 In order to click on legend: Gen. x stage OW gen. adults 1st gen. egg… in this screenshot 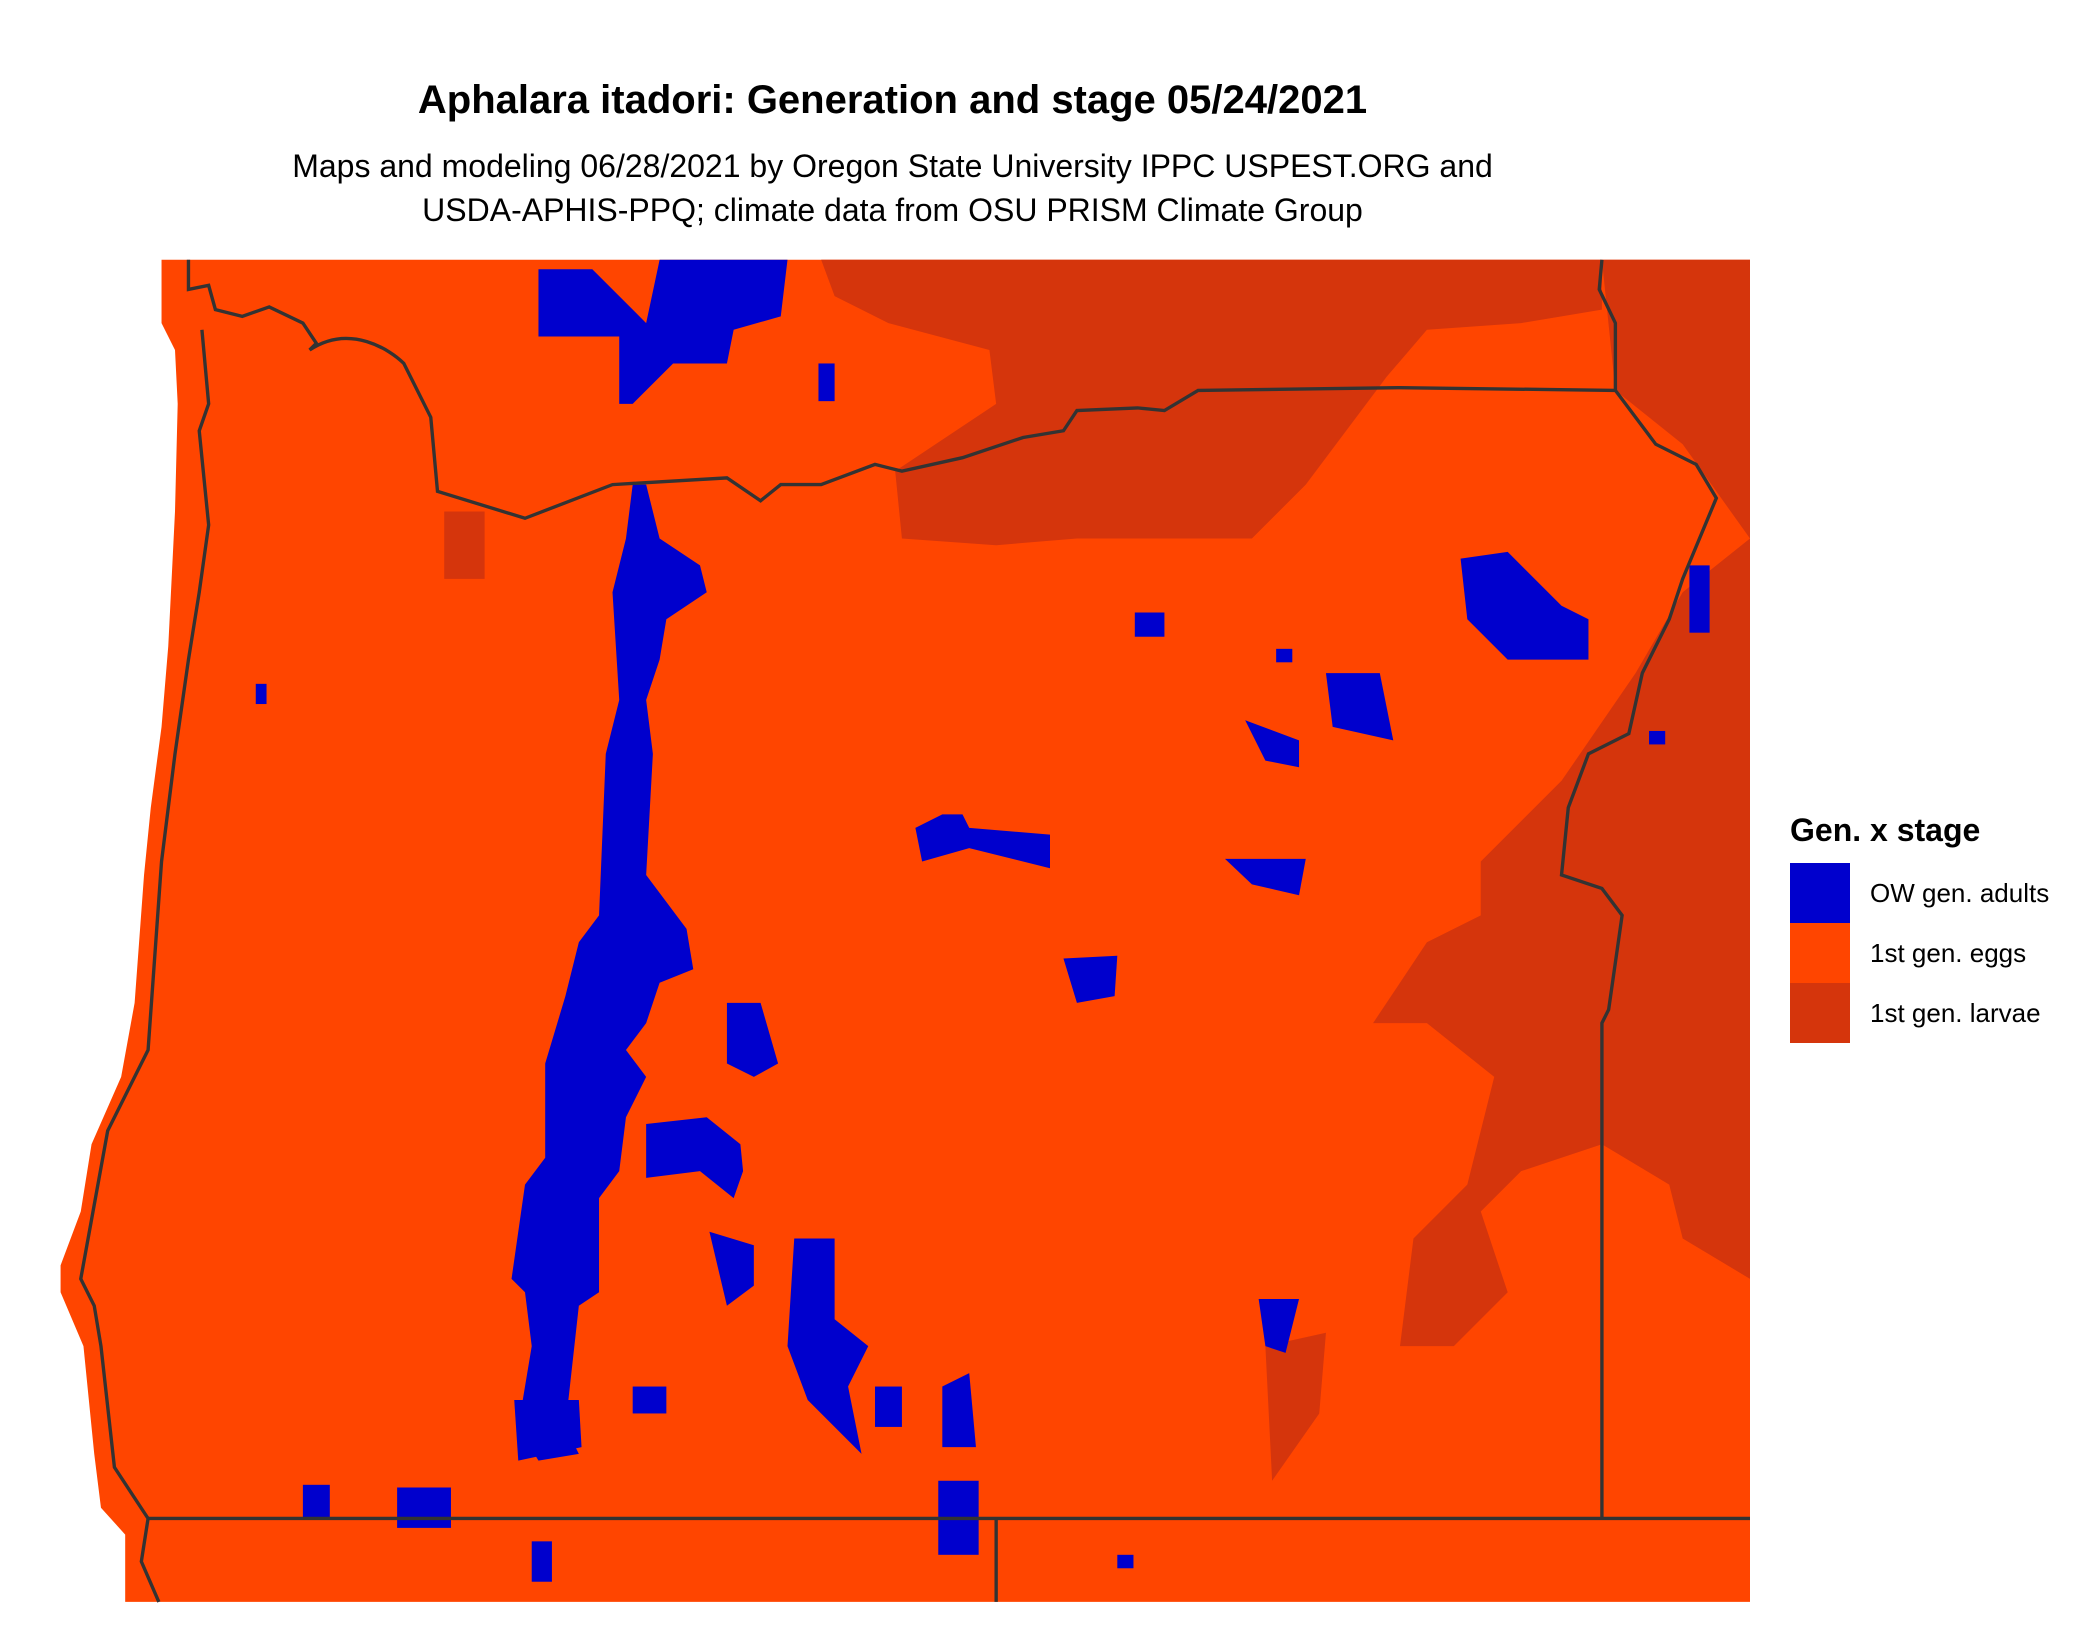, I will do `click(1919, 927)`.